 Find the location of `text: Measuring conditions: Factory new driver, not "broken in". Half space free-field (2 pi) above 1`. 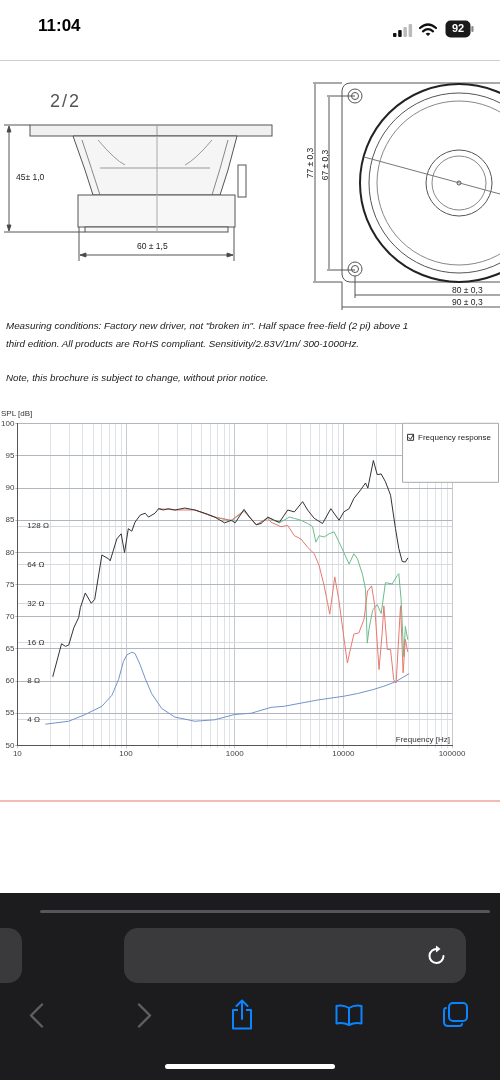

text: Measuring conditions: Factory new driver, not "broken in". Half space free-field (2 pi) above 1 is located at coordinates (208, 325).